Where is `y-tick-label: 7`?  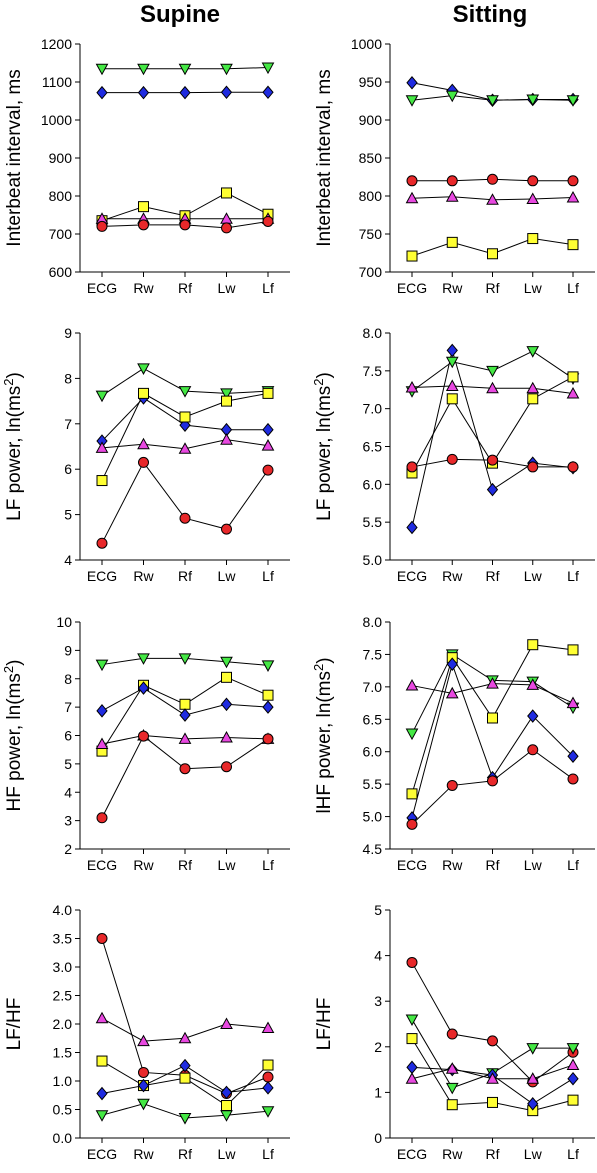
y-tick-label: 7 is located at coordinates (68, 424).